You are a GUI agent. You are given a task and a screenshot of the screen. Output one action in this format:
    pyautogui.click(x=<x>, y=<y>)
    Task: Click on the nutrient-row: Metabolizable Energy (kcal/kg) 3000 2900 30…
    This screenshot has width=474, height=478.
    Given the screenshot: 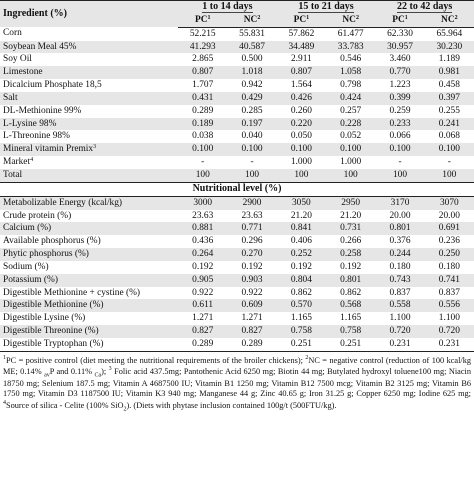 What is the action you would take?
    pyautogui.click(x=237, y=203)
    